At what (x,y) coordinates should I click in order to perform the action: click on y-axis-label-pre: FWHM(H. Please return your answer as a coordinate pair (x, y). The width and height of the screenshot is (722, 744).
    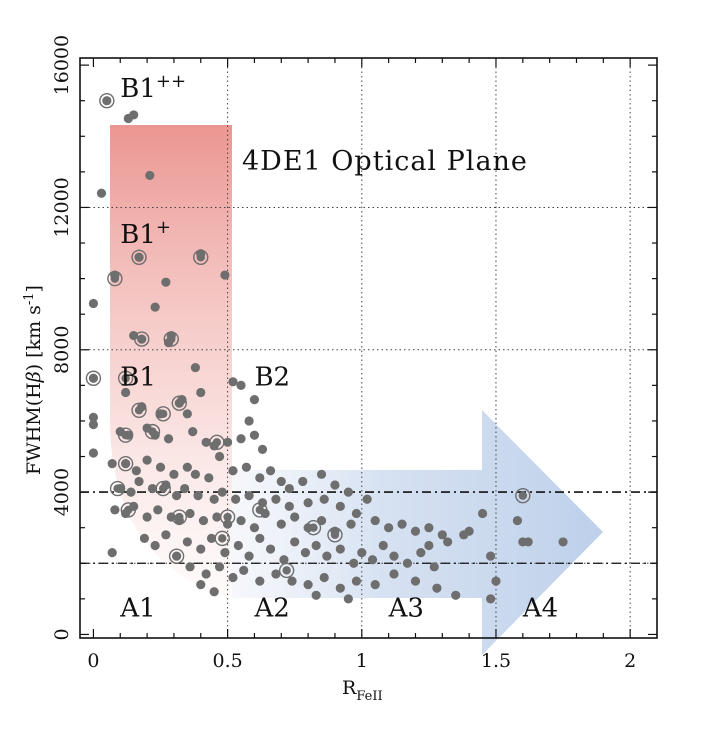
    Looking at the image, I should click on (34, 428).